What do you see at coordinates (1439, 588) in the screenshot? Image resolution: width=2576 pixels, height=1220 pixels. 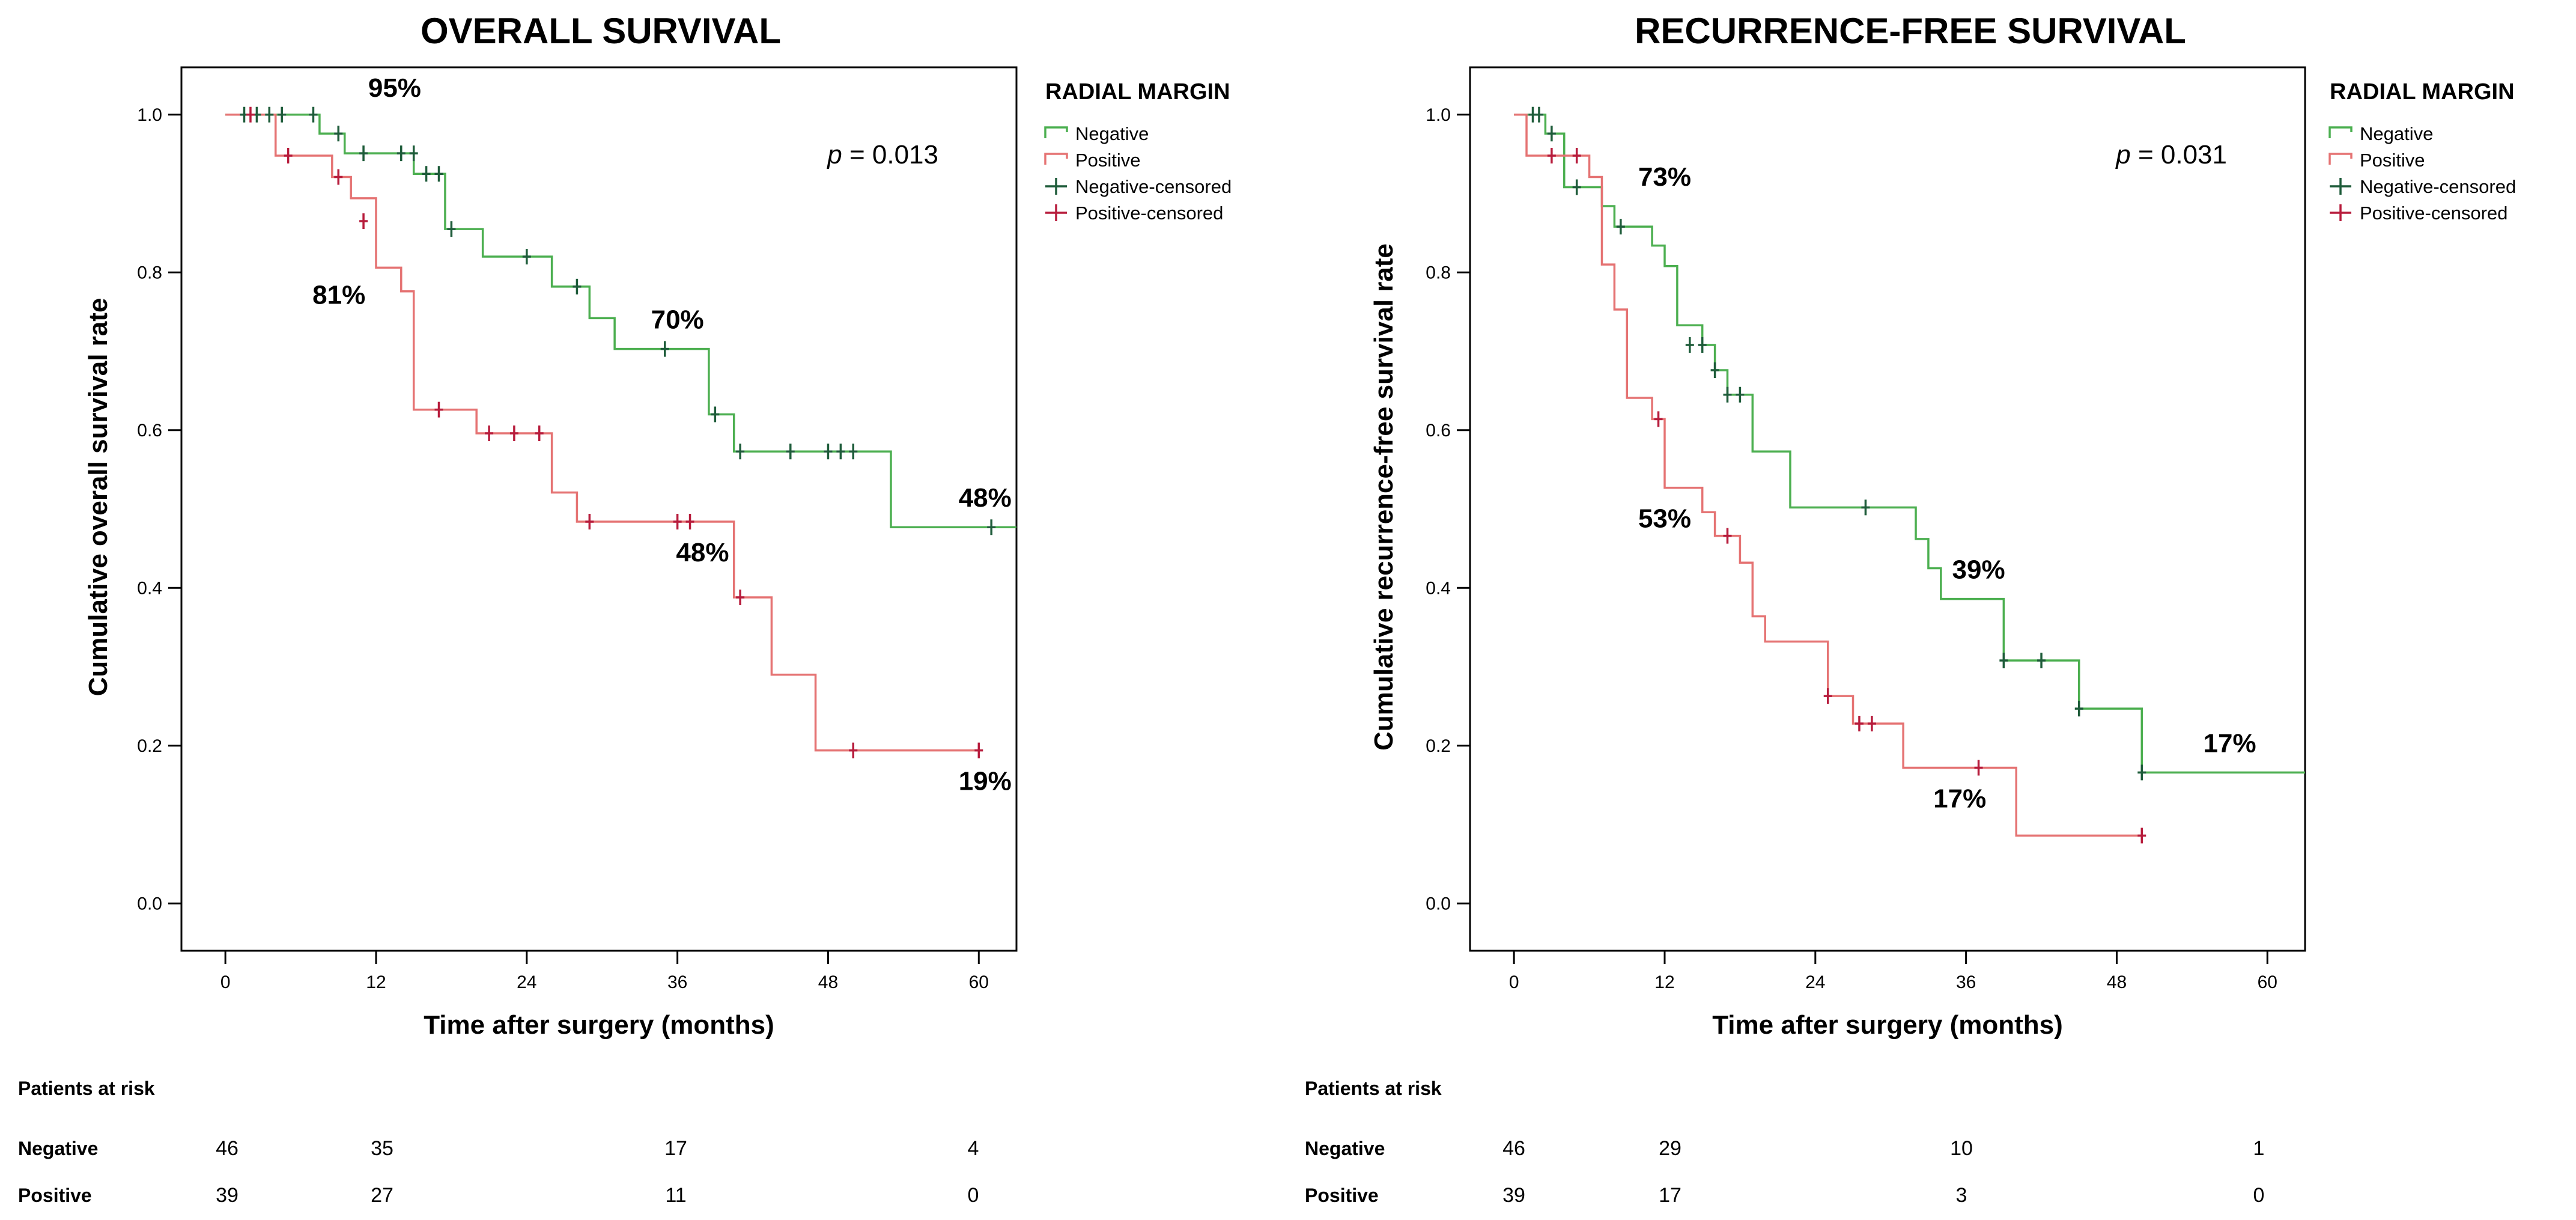 I see `y-tick-label: 0.4` at bounding box center [1439, 588].